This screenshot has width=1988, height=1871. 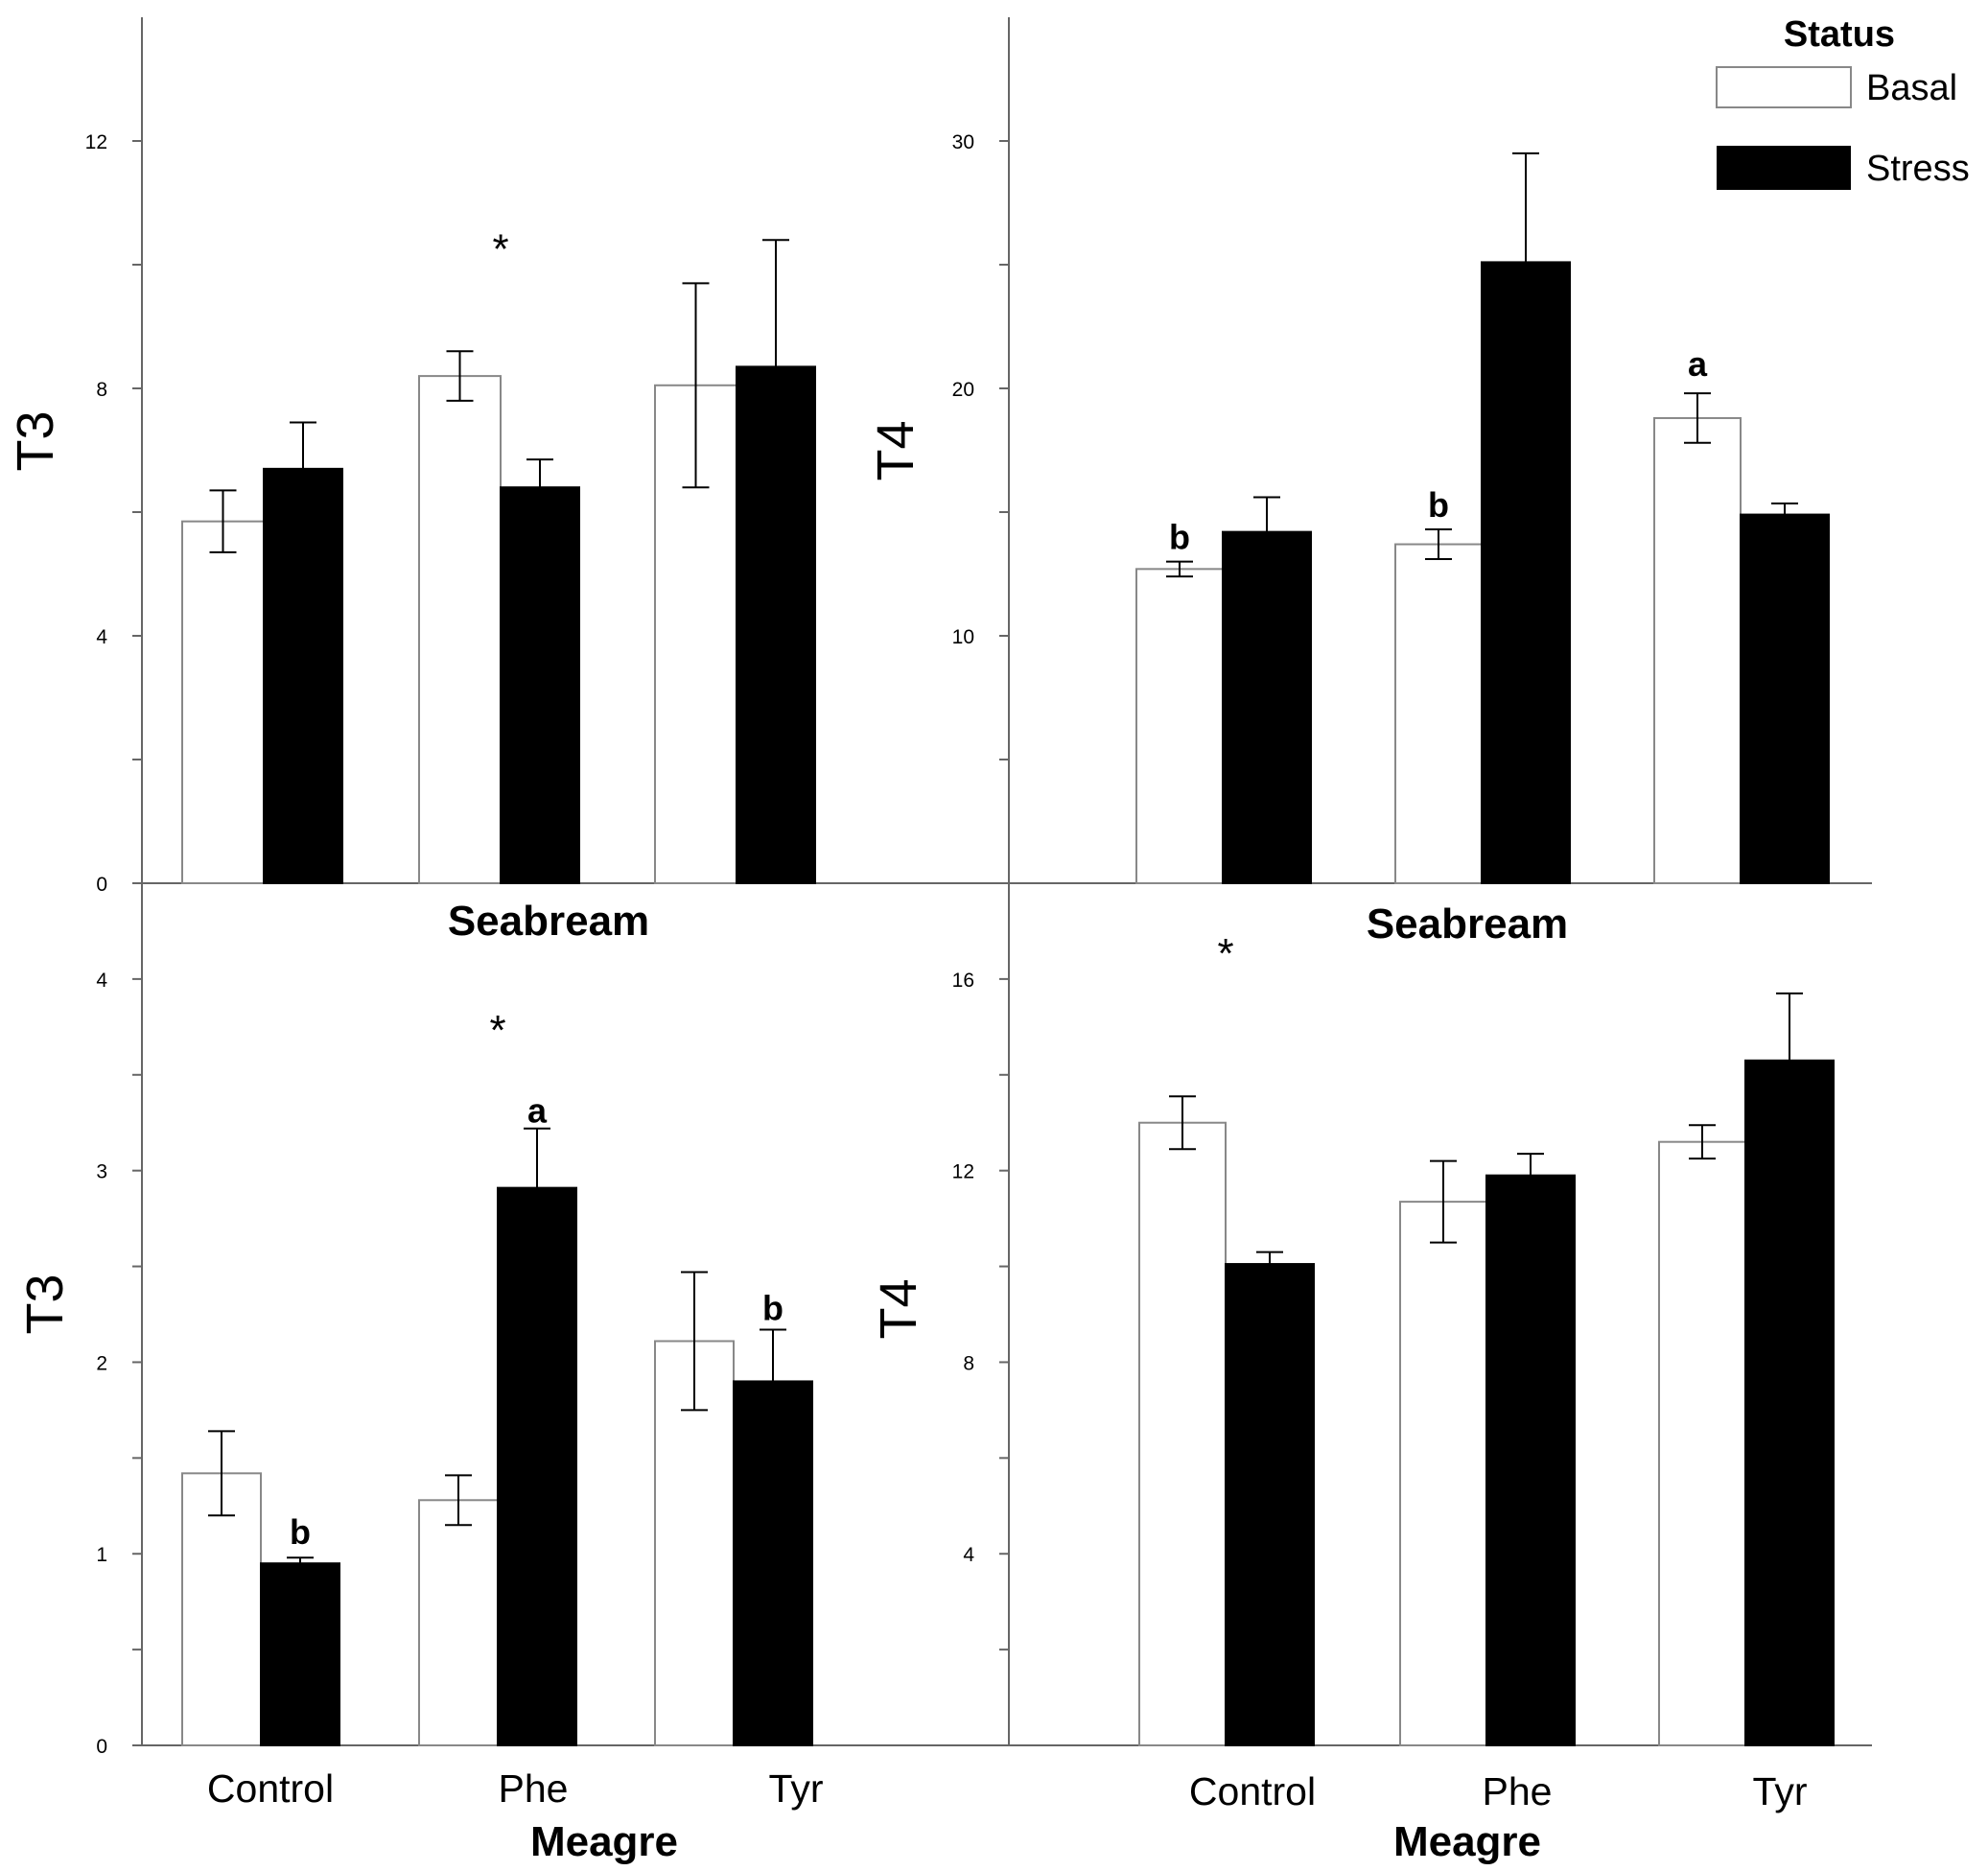 I want to click on panel-title-meagre-t4: Meagre, so click(x=1467, y=1841).